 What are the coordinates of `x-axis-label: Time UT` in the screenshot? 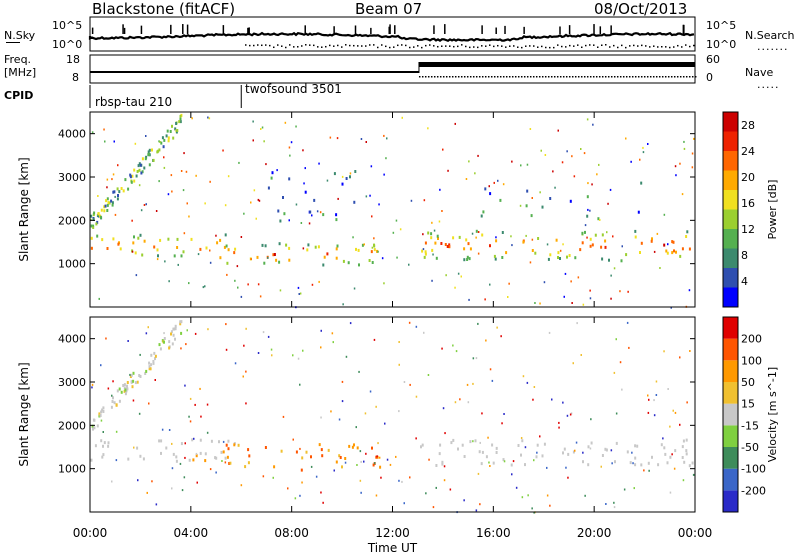 It's located at (392, 547).